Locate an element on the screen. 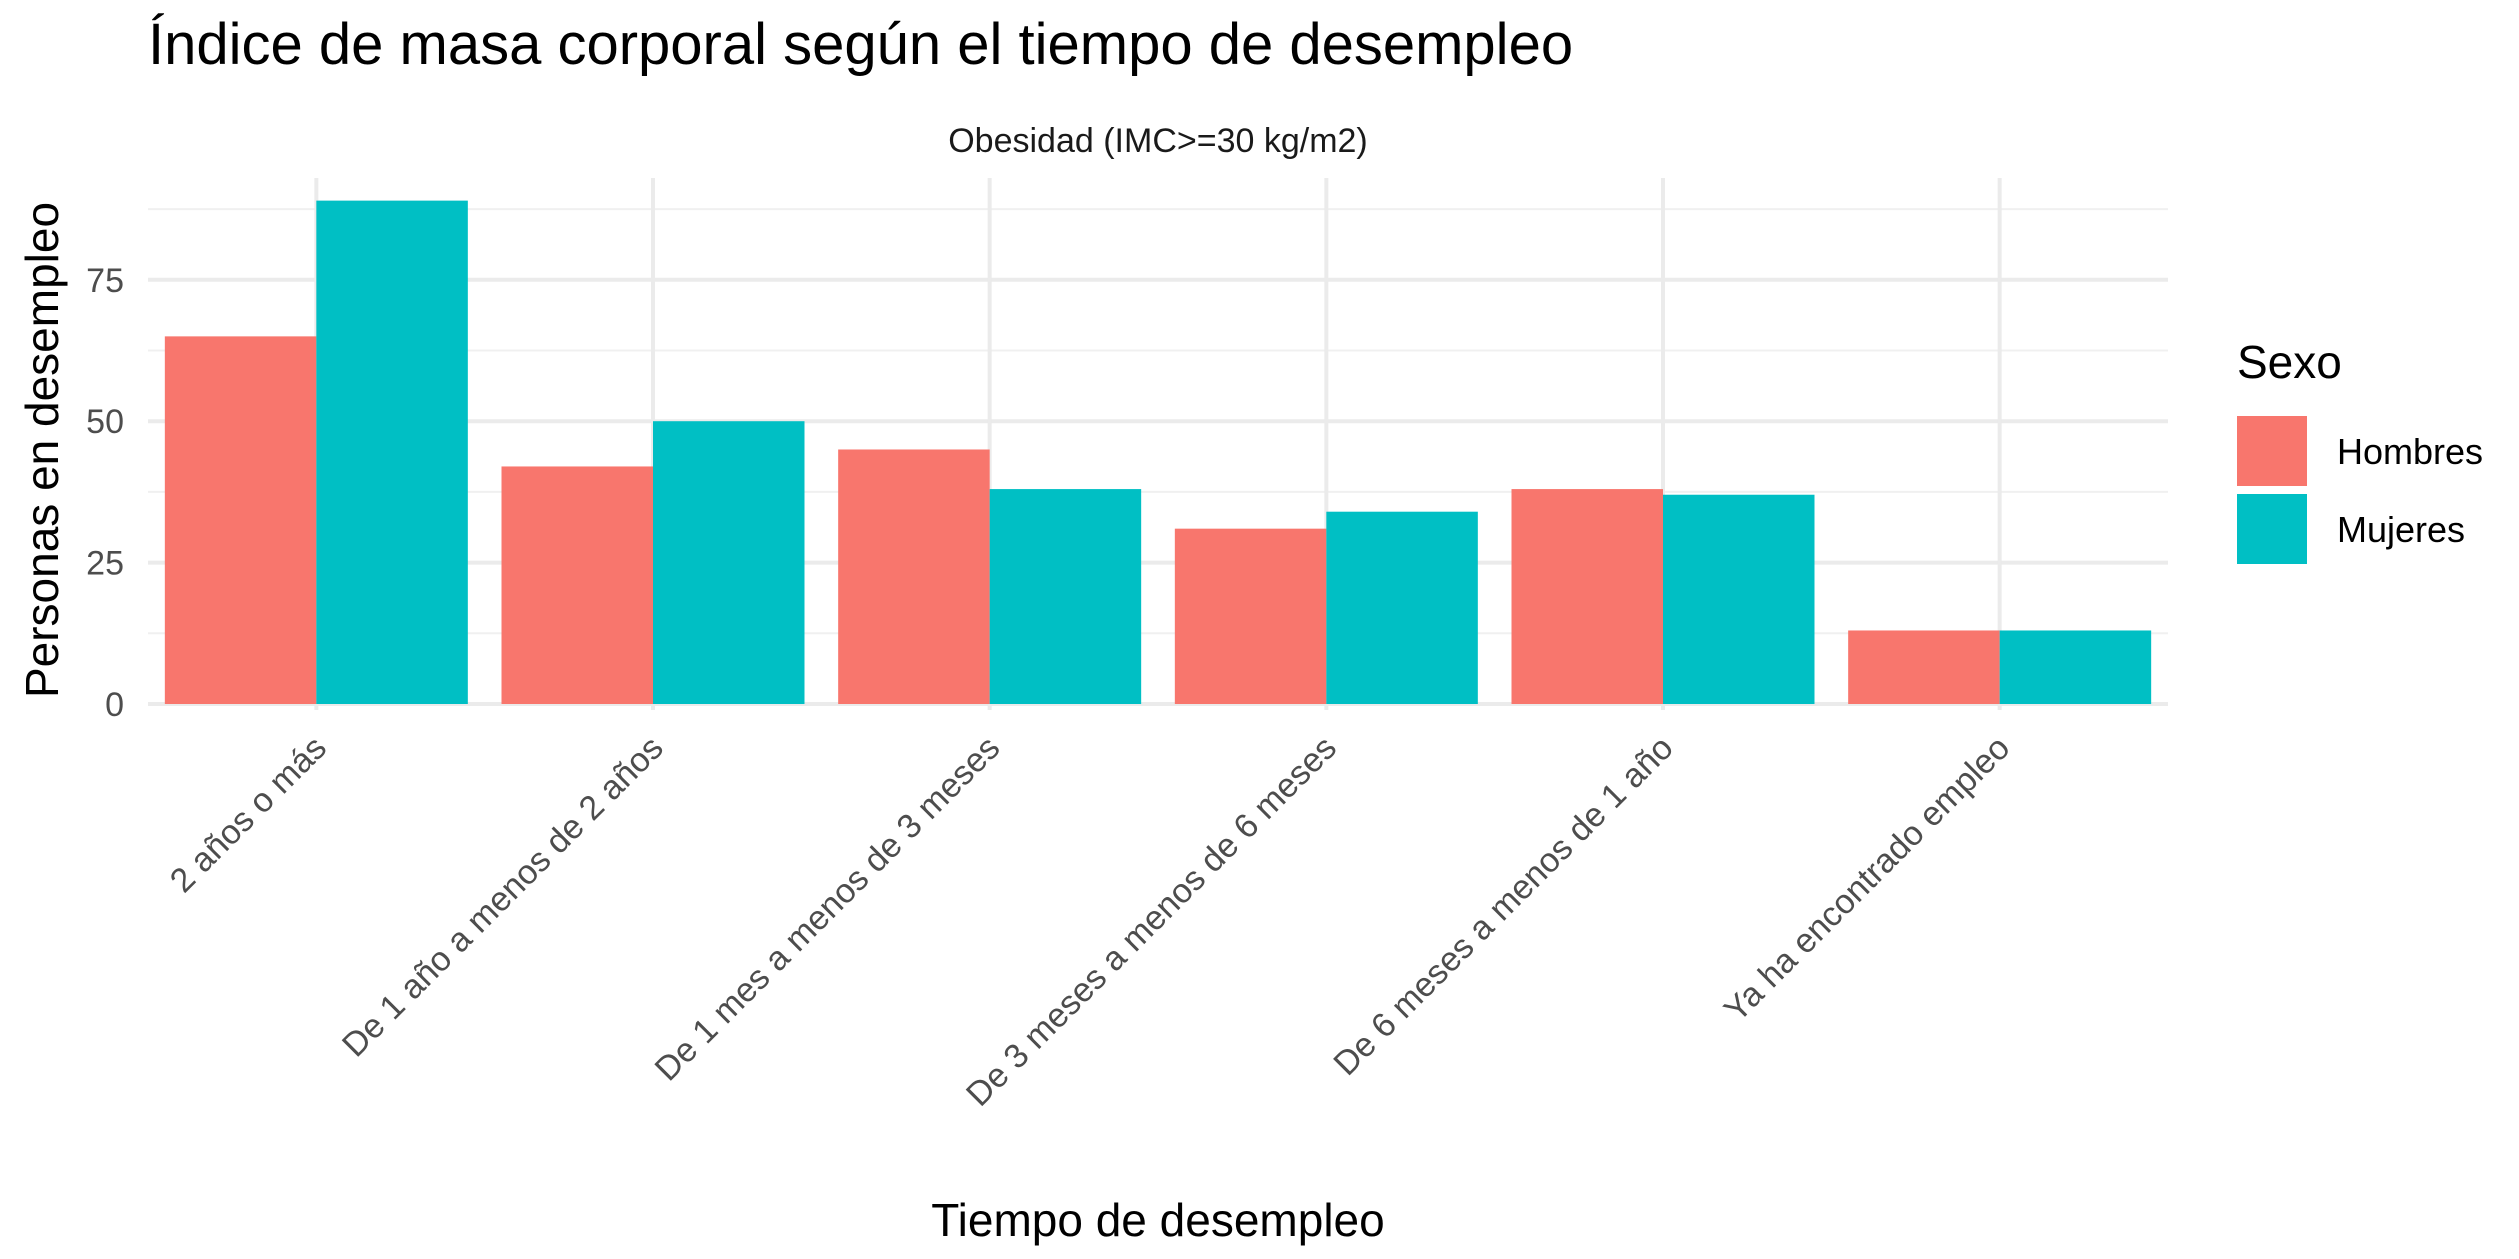  legend-label-hombres: Hombres is located at coordinates (2410, 451).